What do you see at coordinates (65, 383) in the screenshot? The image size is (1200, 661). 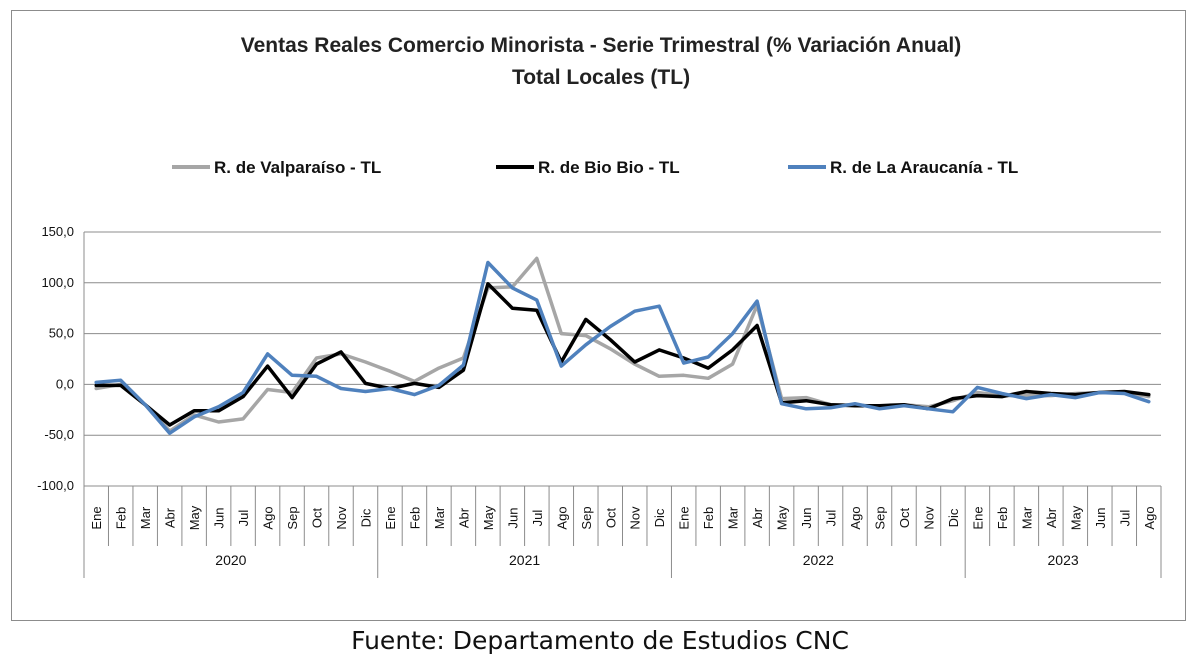 I see `y-tick-label: 0,0` at bounding box center [65, 383].